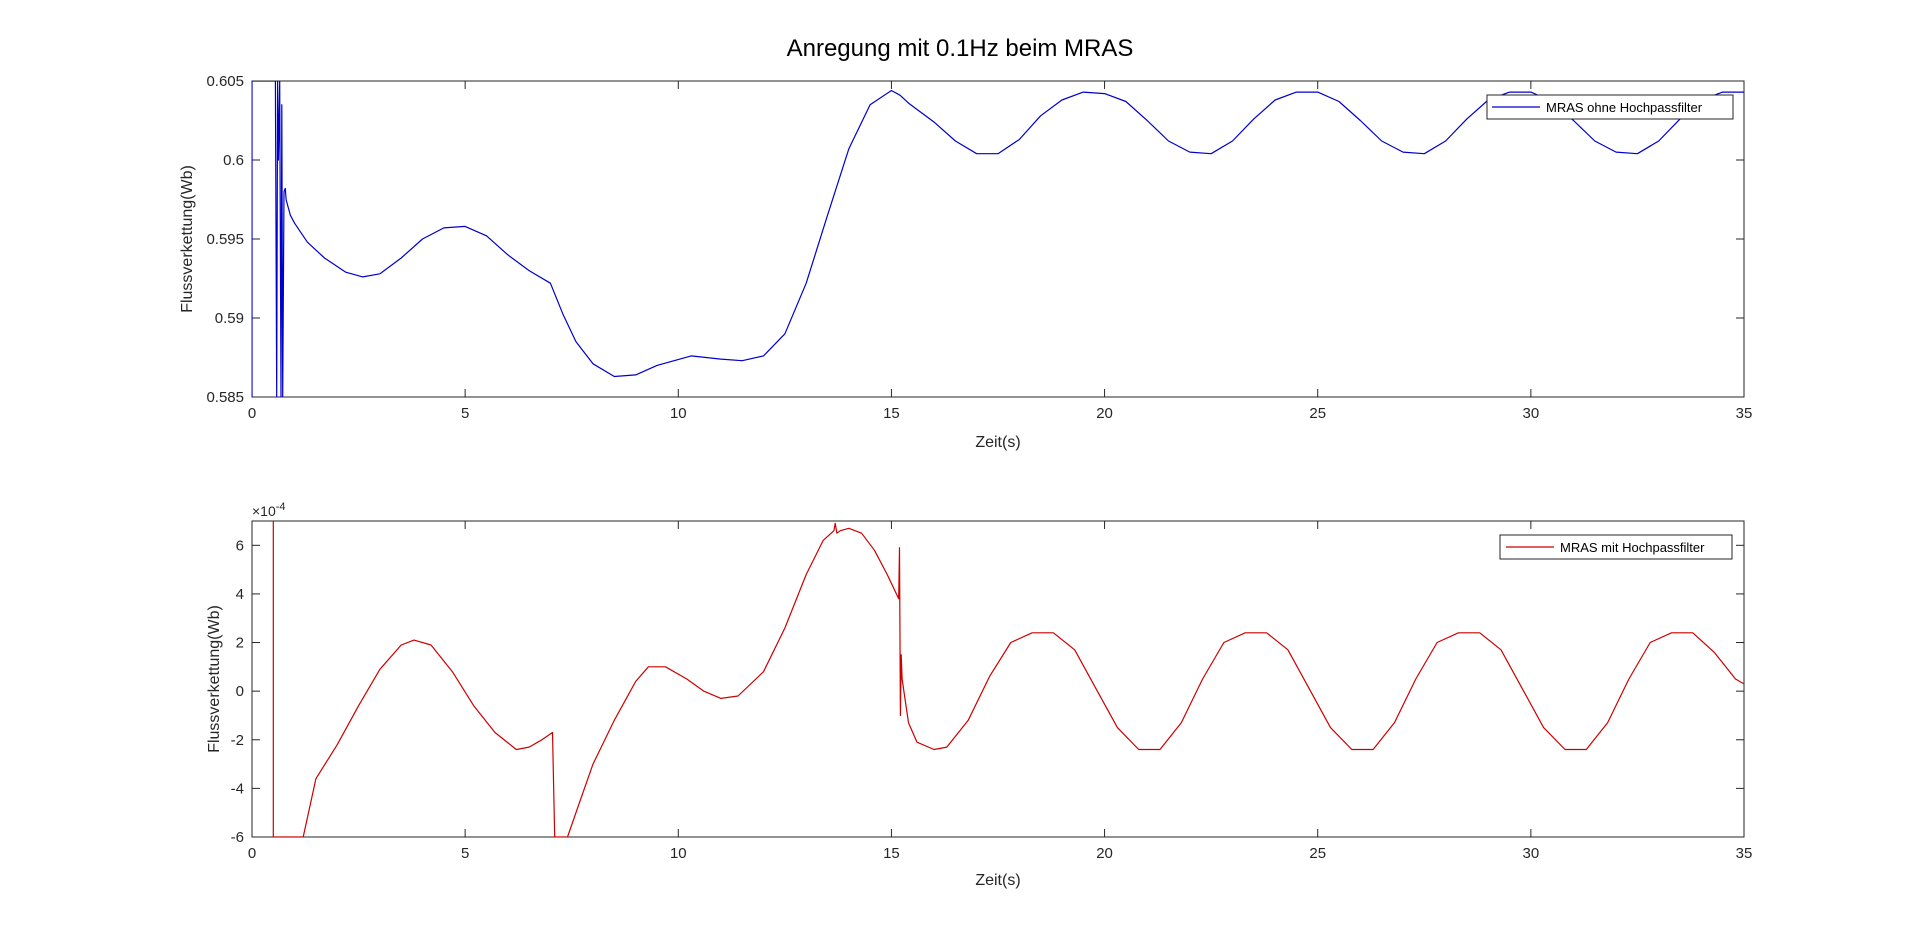 The width and height of the screenshot is (1920, 936). What do you see at coordinates (1317, 853) in the screenshot?
I see `x-tick-label-bottom: 25` at bounding box center [1317, 853].